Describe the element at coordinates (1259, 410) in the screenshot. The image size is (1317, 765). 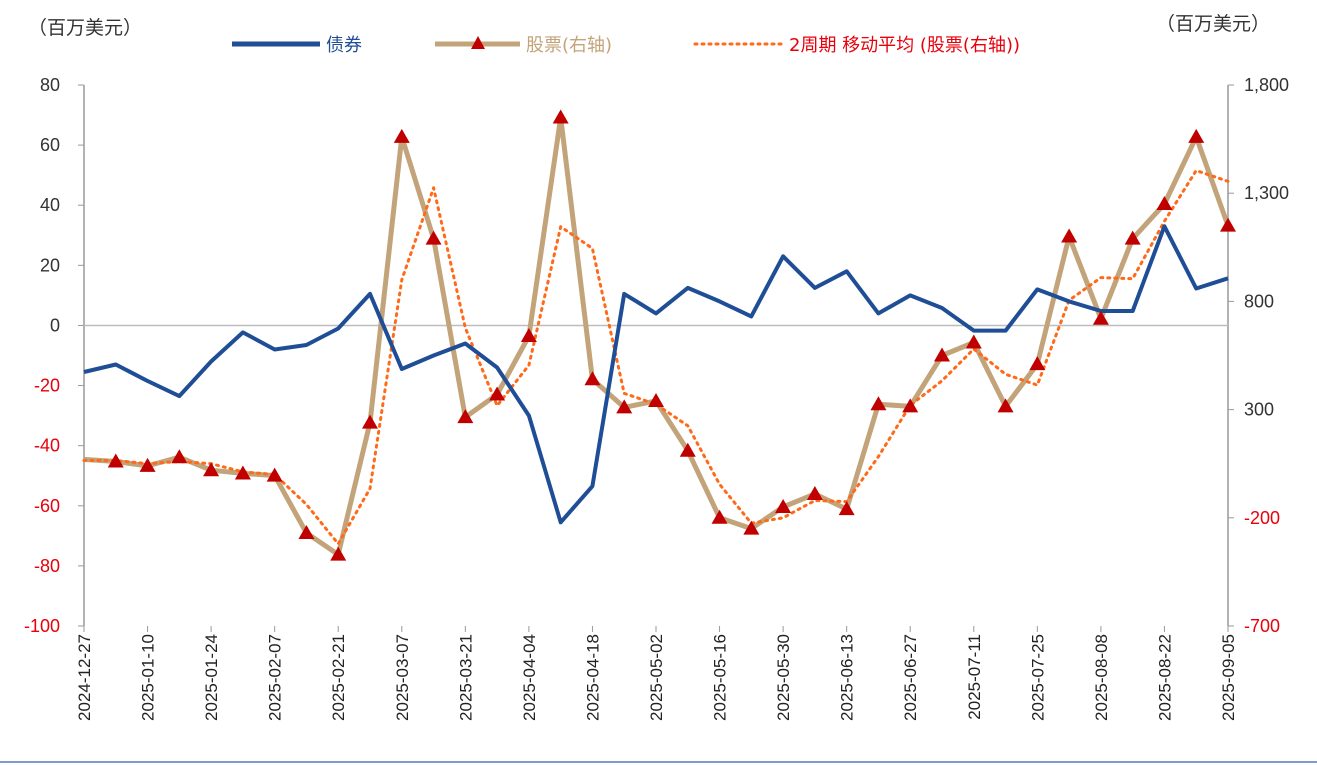
I see `right-tick-label: 300` at that location.